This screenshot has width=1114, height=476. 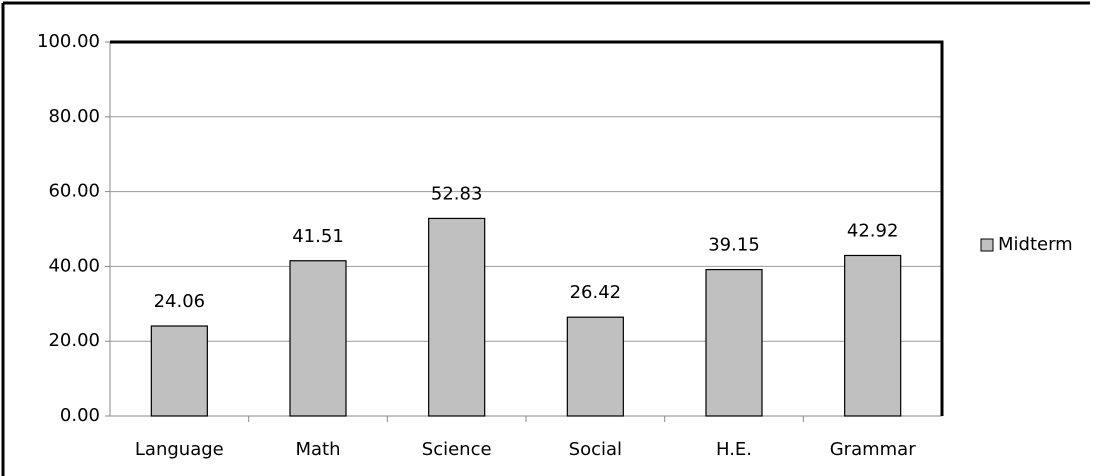 What do you see at coordinates (734, 245) in the screenshot?
I see `data-label: 39.15` at bounding box center [734, 245].